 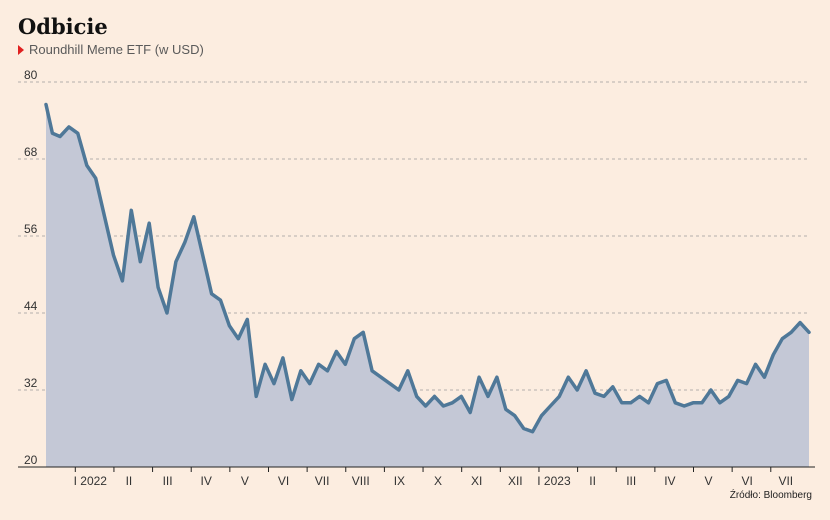 I want to click on y-tick-label: 80, so click(x=31, y=75).